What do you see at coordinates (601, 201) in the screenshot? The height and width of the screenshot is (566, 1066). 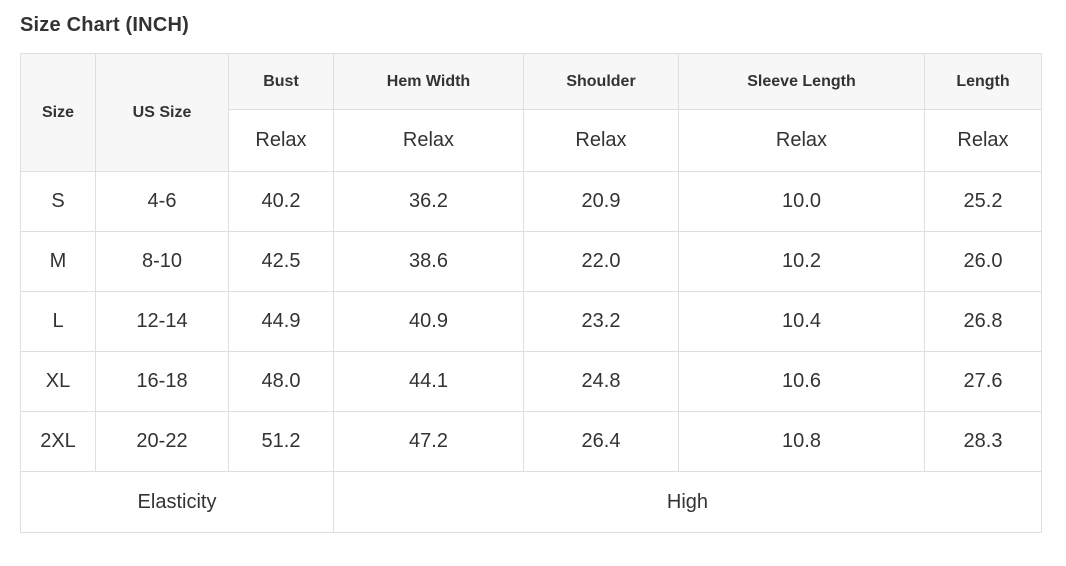 I see `shoulder-cell: 20.9` at bounding box center [601, 201].